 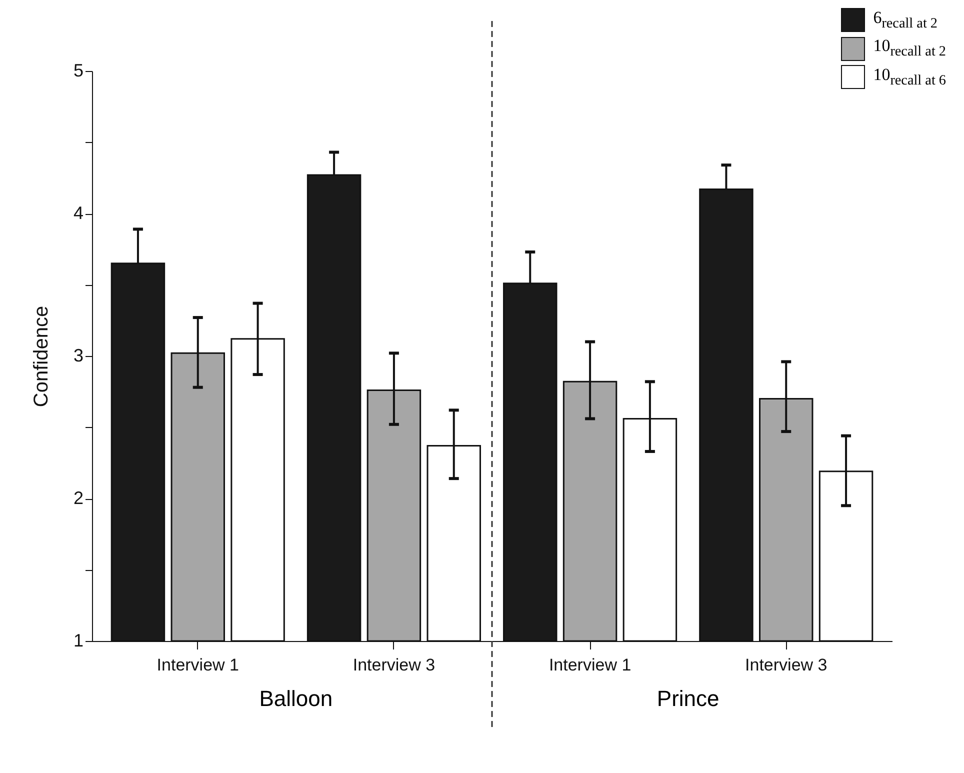 What do you see at coordinates (78, 70) in the screenshot?
I see `y-tick-label: 5` at bounding box center [78, 70].